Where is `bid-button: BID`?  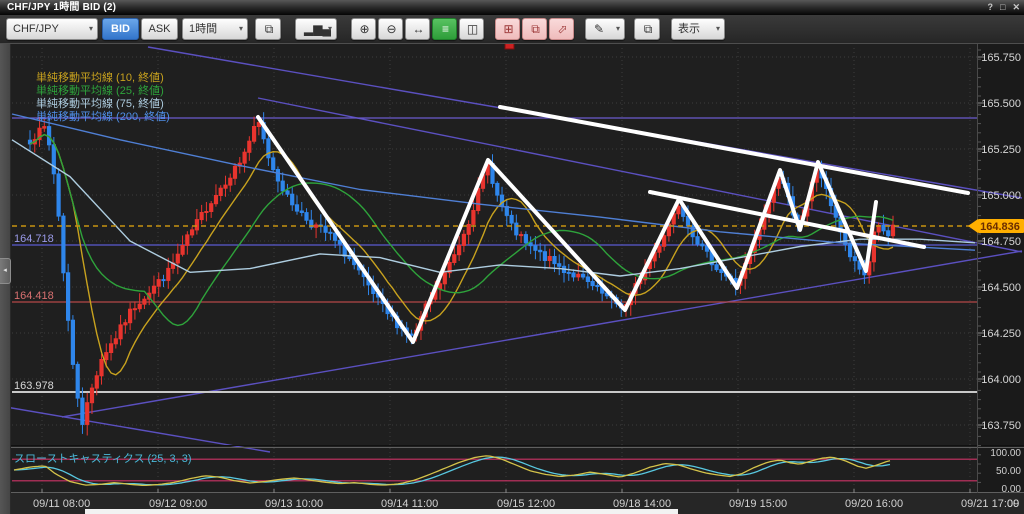 bid-button: BID is located at coordinates (120, 29).